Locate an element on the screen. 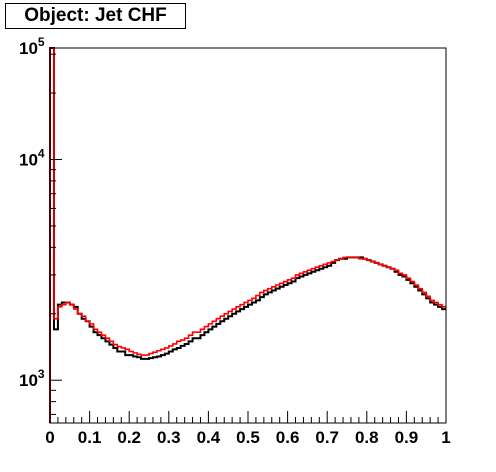  x-tick-label: 0.9 is located at coordinates (407, 437).